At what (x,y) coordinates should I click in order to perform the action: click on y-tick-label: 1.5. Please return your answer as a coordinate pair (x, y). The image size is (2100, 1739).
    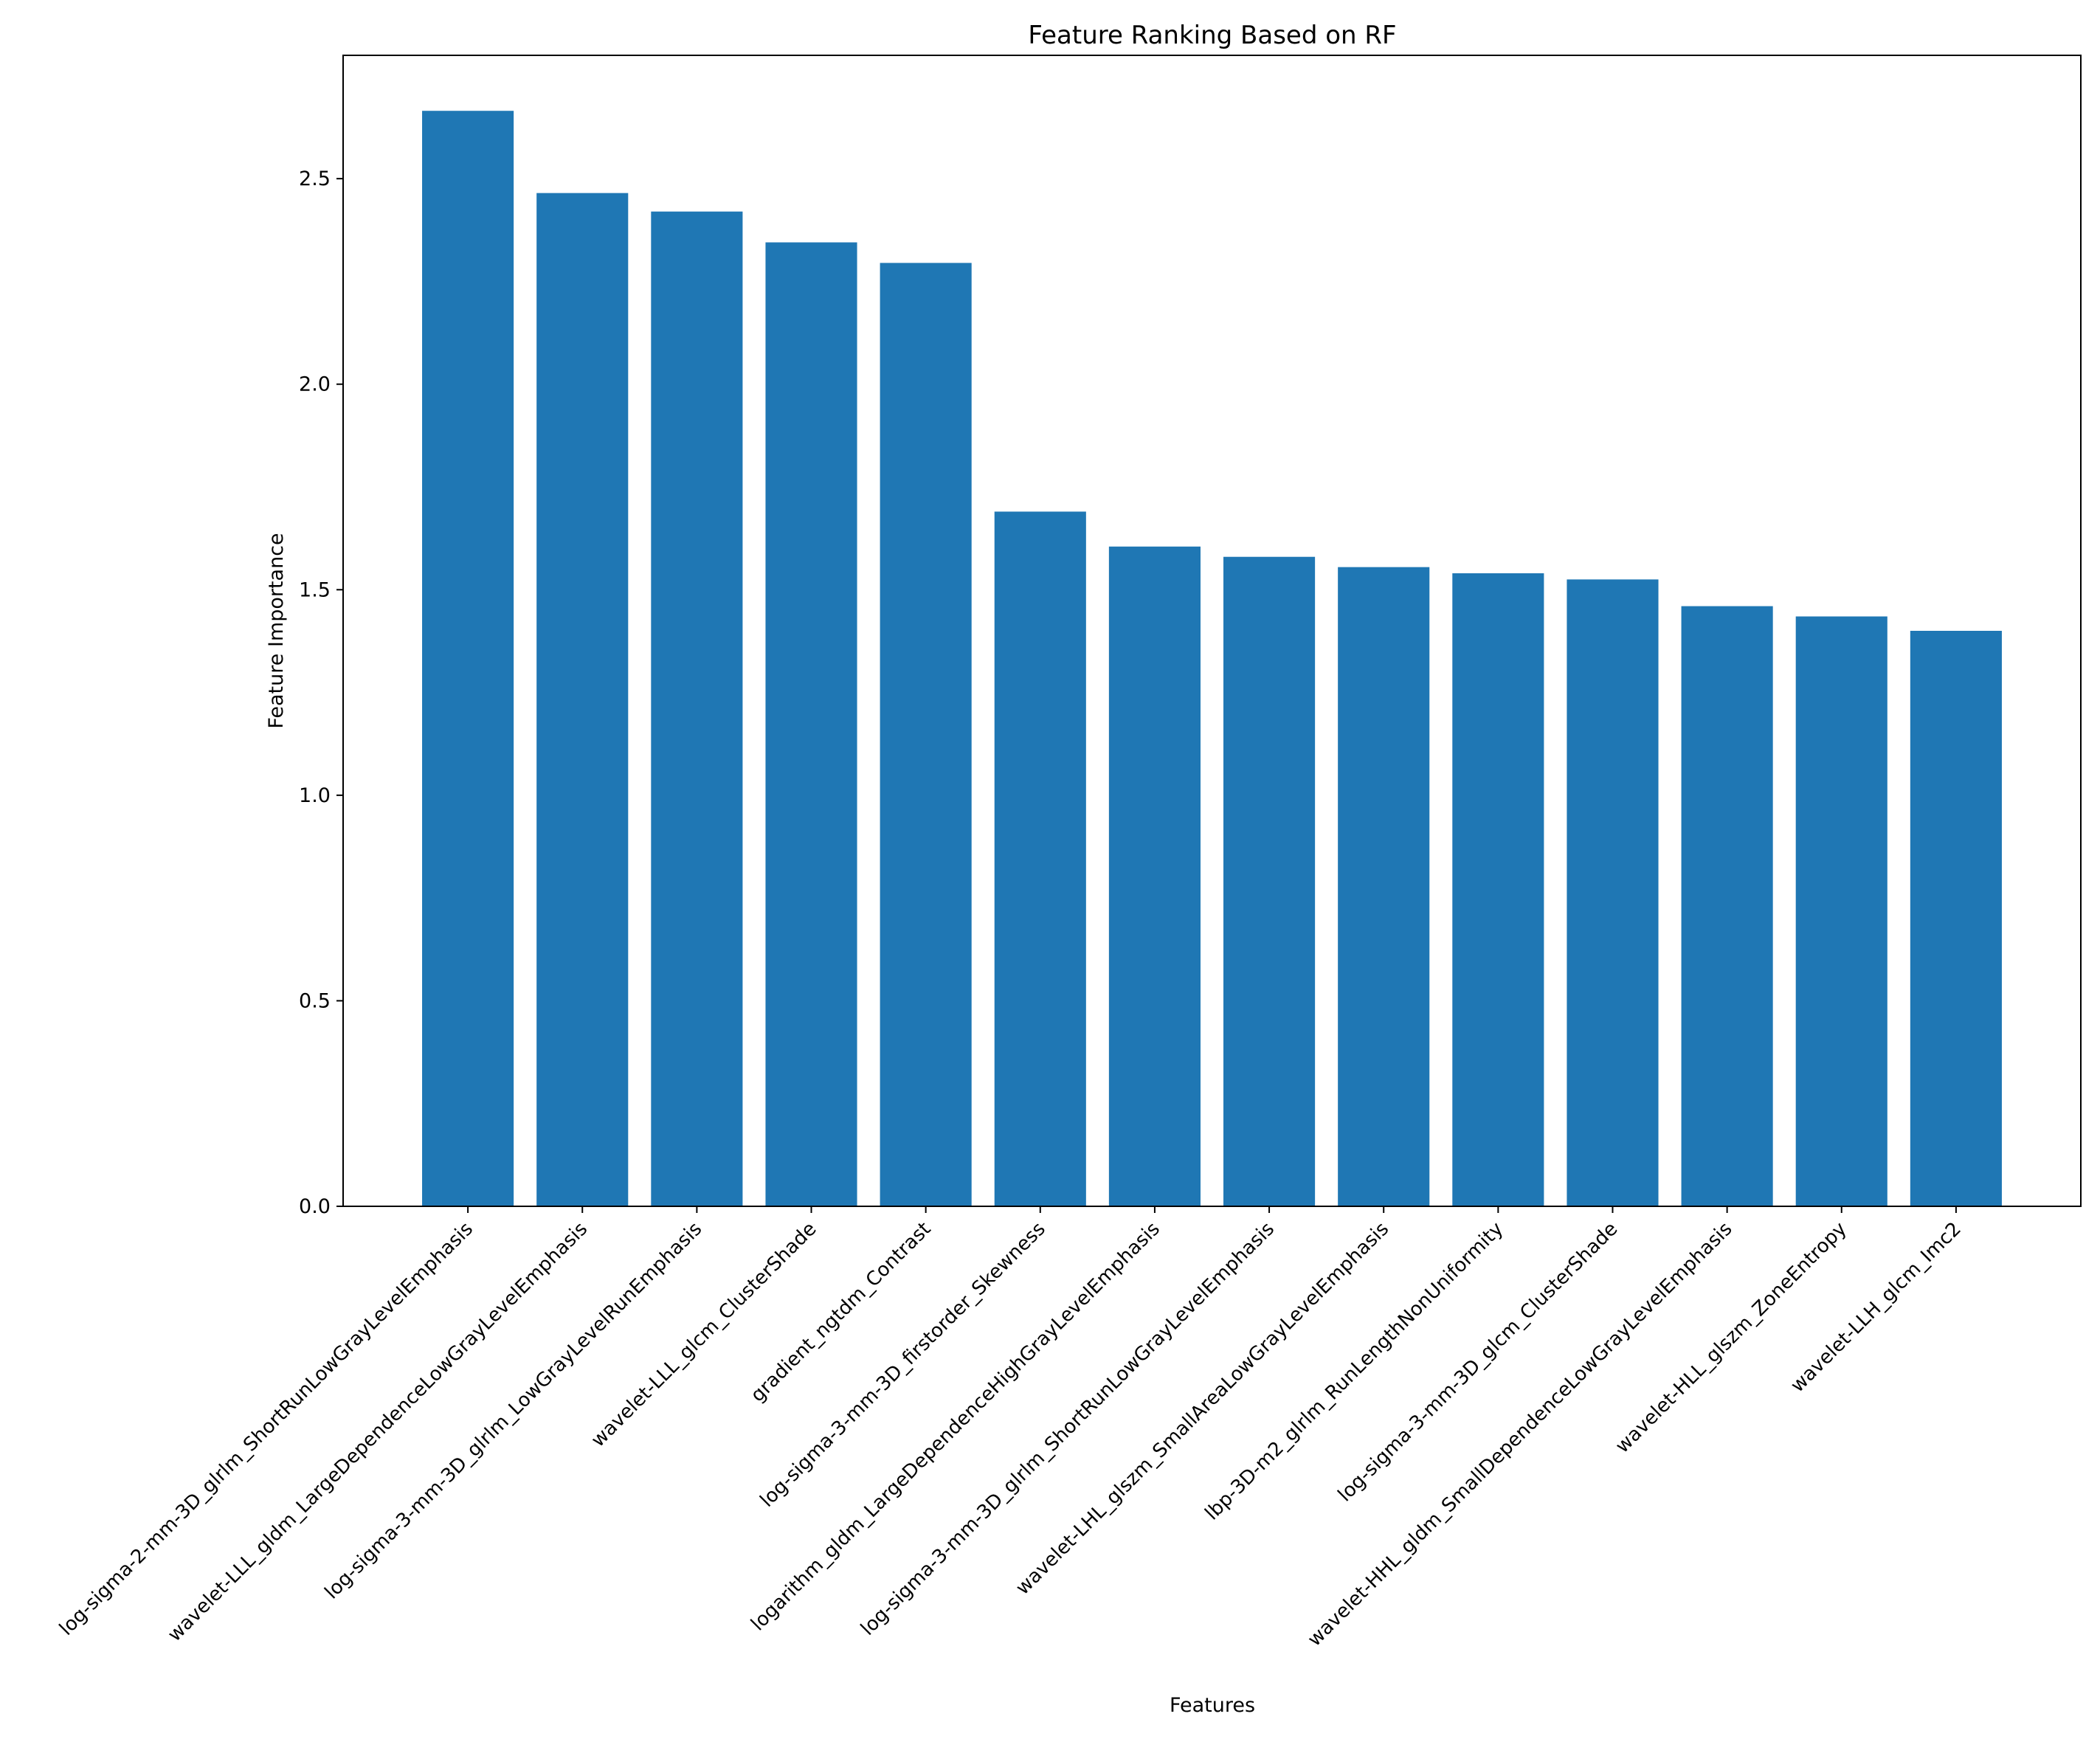
    Looking at the image, I should click on (315, 589).